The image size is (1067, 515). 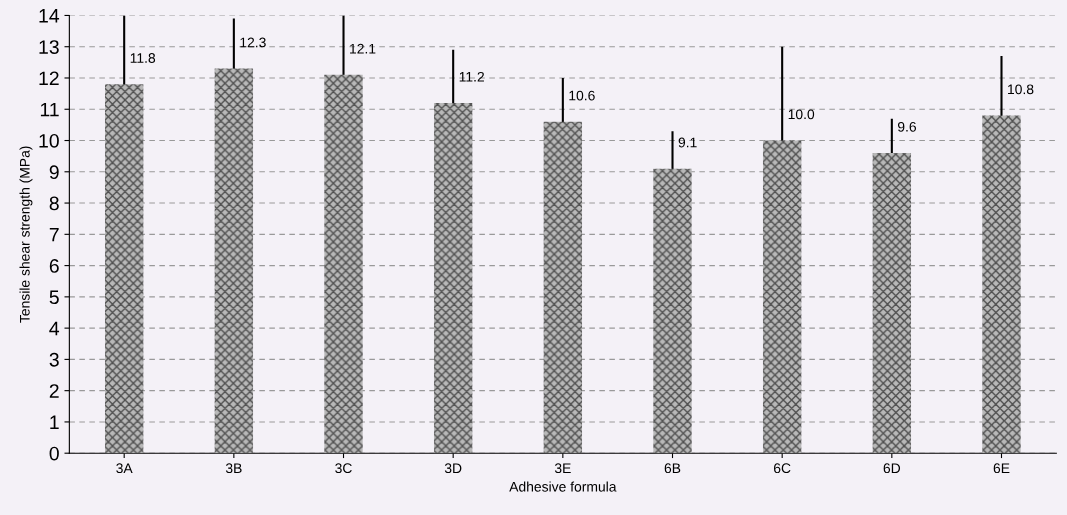 What do you see at coordinates (54, 391) in the screenshot?
I see `y-tick-label: 2` at bounding box center [54, 391].